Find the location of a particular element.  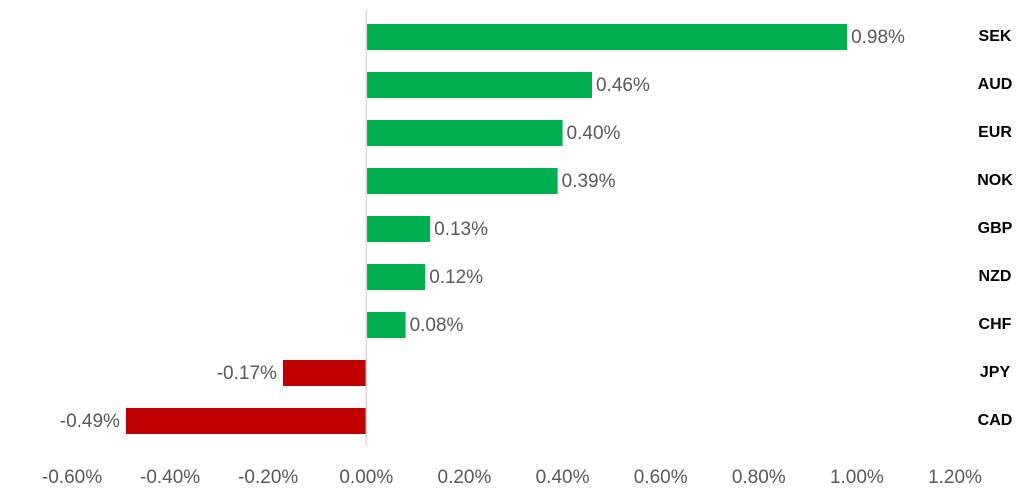

x-tick-label: 1.00% is located at coordinates (857, 477).